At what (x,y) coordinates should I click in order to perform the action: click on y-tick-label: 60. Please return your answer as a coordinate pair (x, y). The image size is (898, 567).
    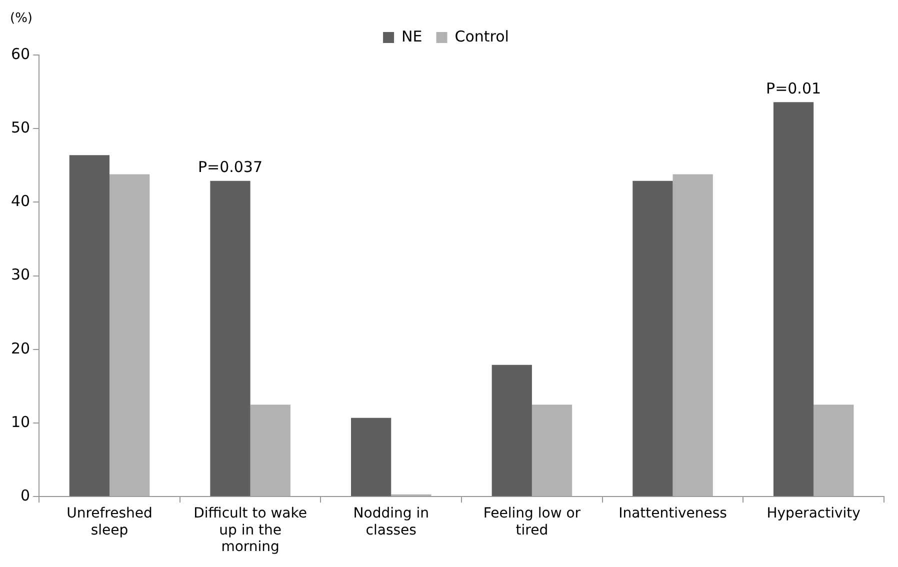
    Looking at the image, I should click on (20, 53).